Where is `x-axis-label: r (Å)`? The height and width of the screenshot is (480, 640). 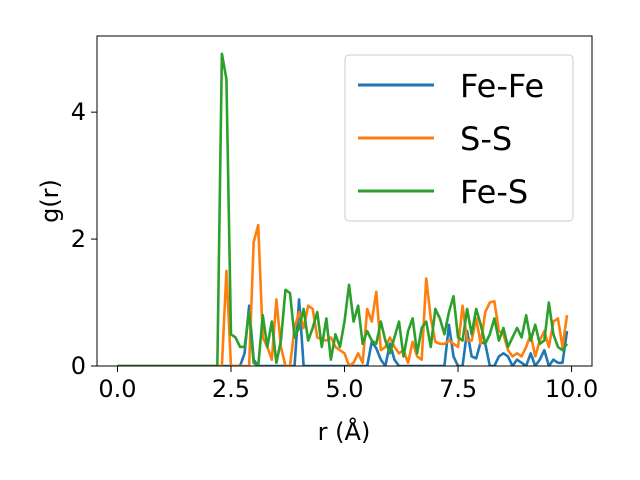
x-axis-label: r (Å) is located at coordinates (344, 431).